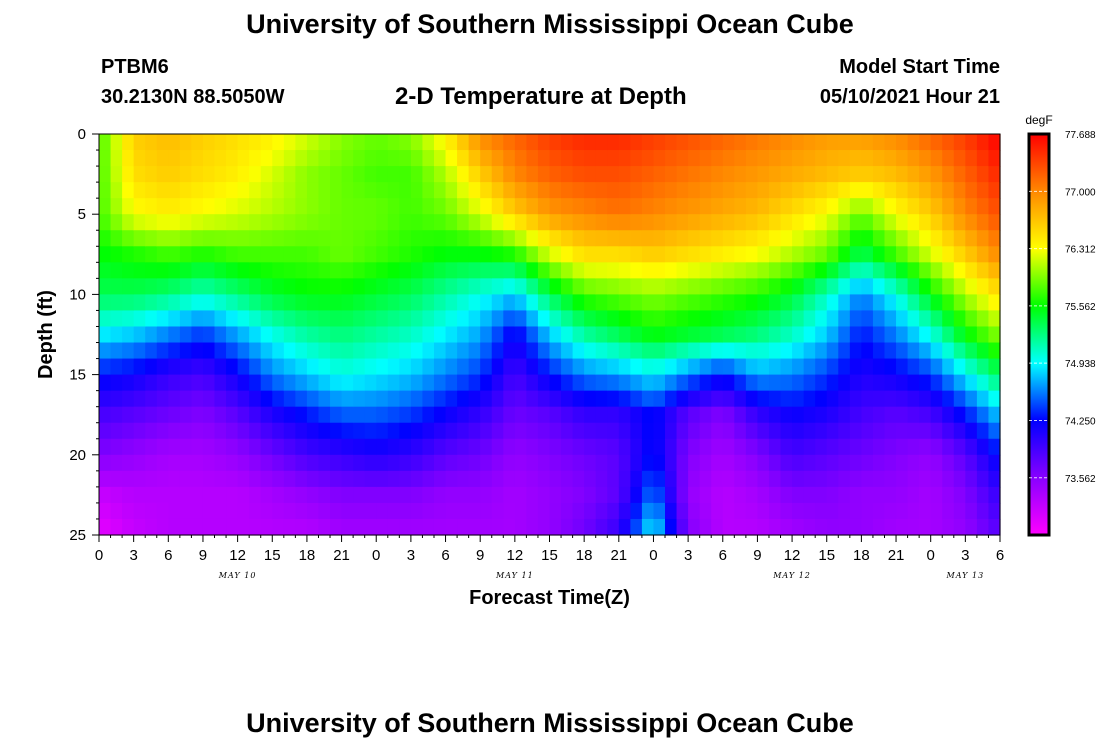  What do you see at coordinates (99, 555) in the screenshot?
I see `x-tick-label: 0` at bounding box center [99, 555].